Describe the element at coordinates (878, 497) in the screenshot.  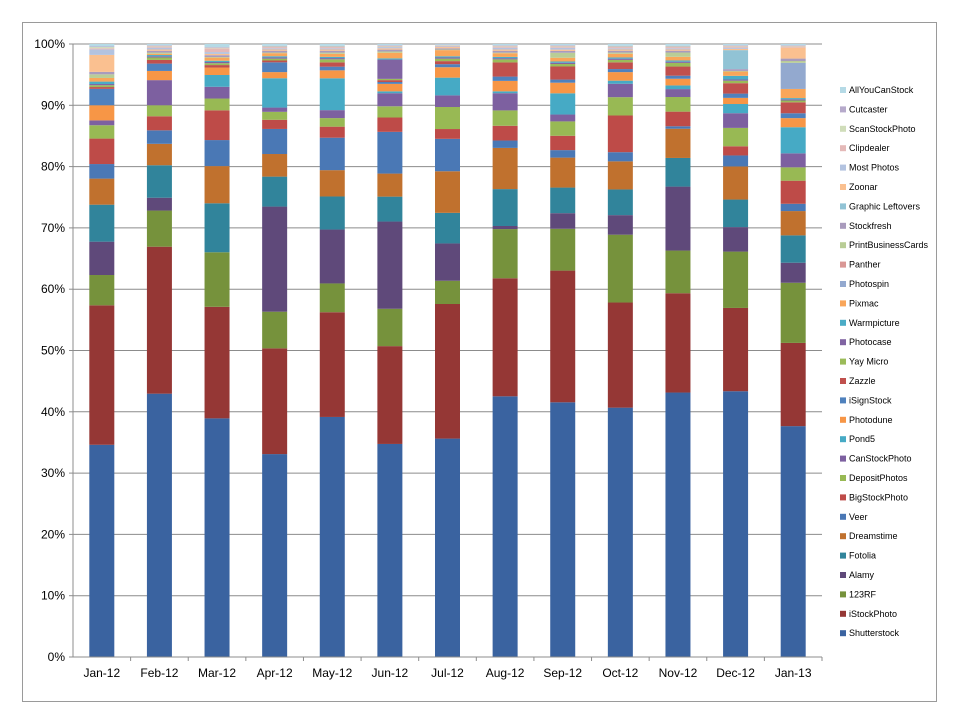
I see `legend-label: BigStockPhoto` at that location.